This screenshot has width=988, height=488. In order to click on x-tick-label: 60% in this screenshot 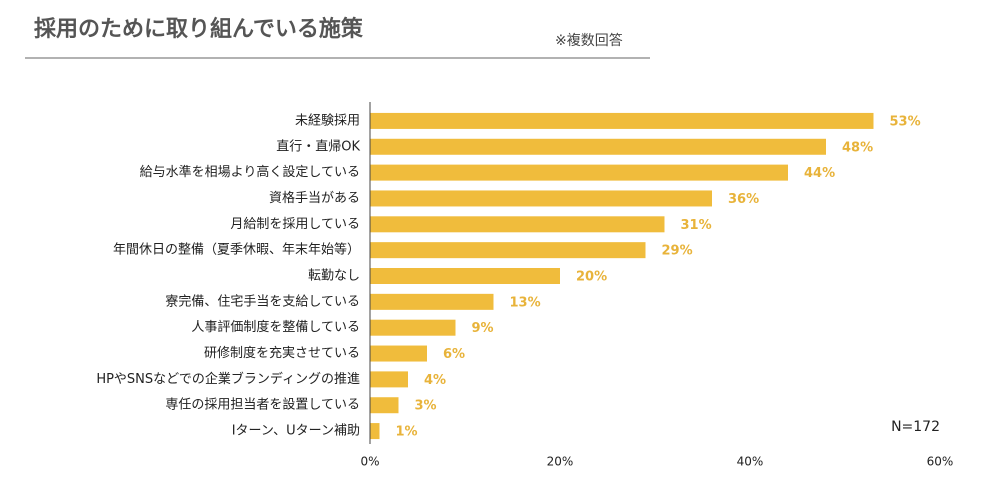, I will do `click(940, 462)`.